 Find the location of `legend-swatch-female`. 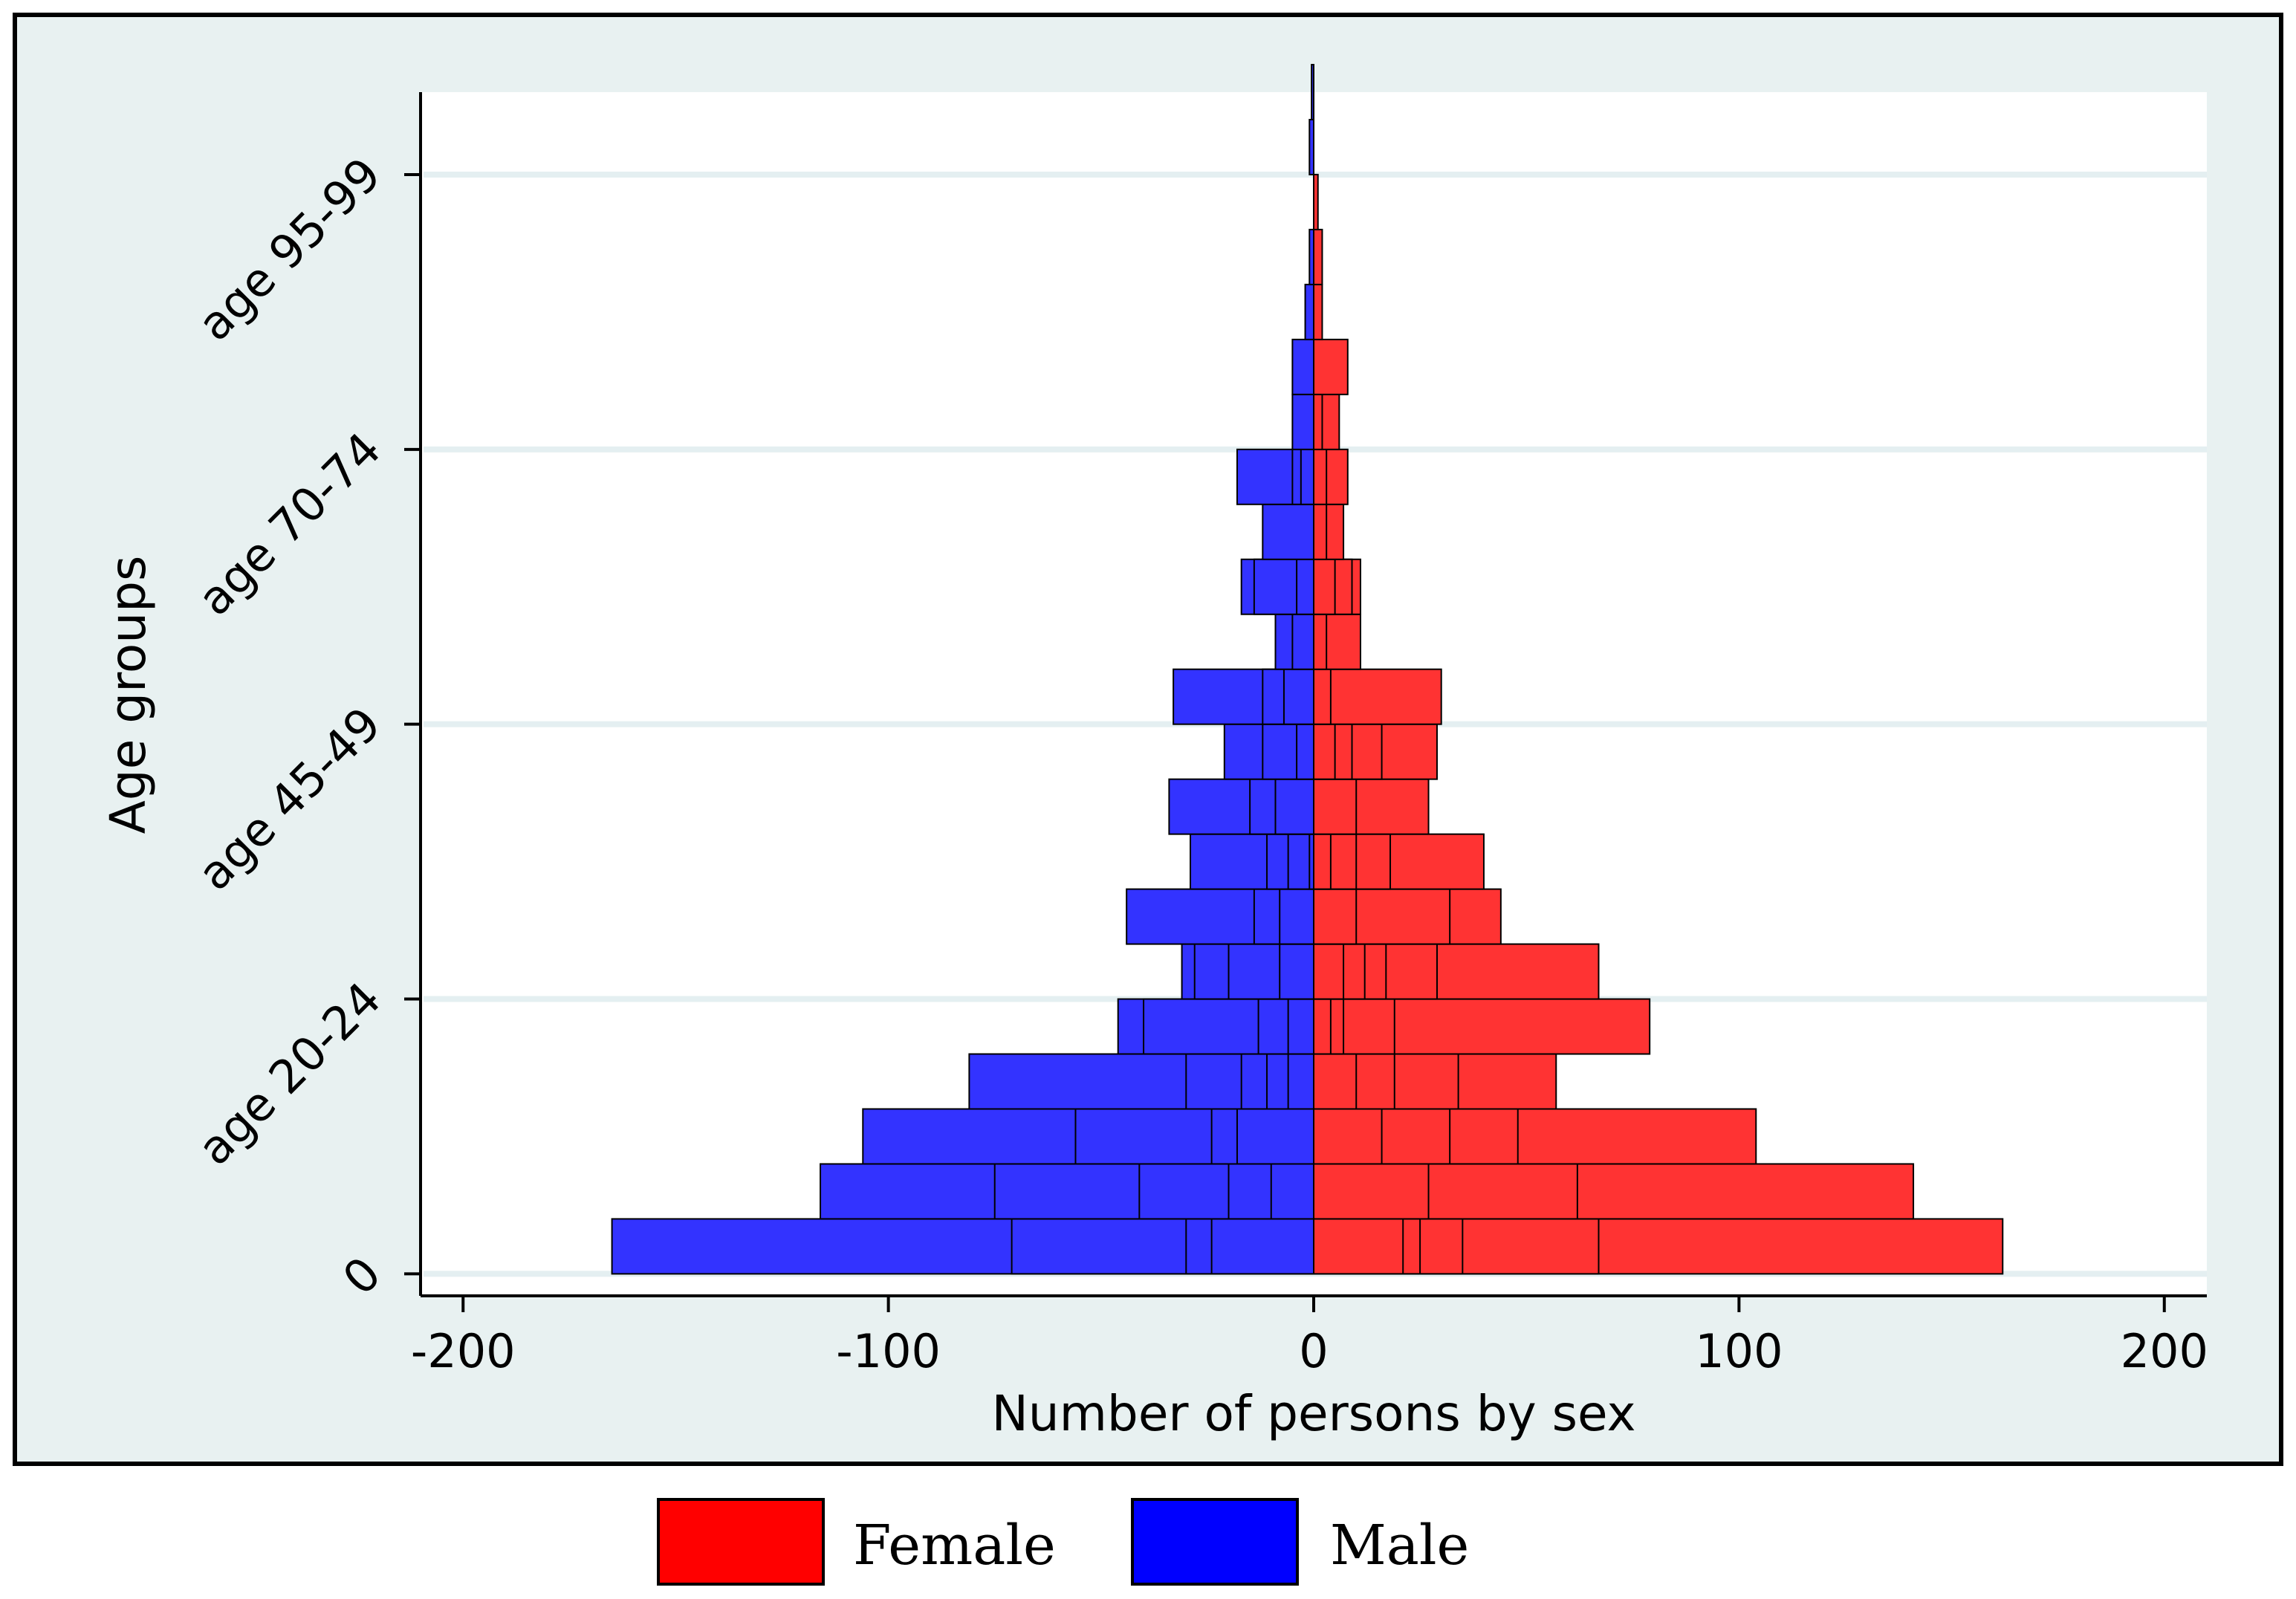

legend-swatch-female is located at coordinates (741, 1542).